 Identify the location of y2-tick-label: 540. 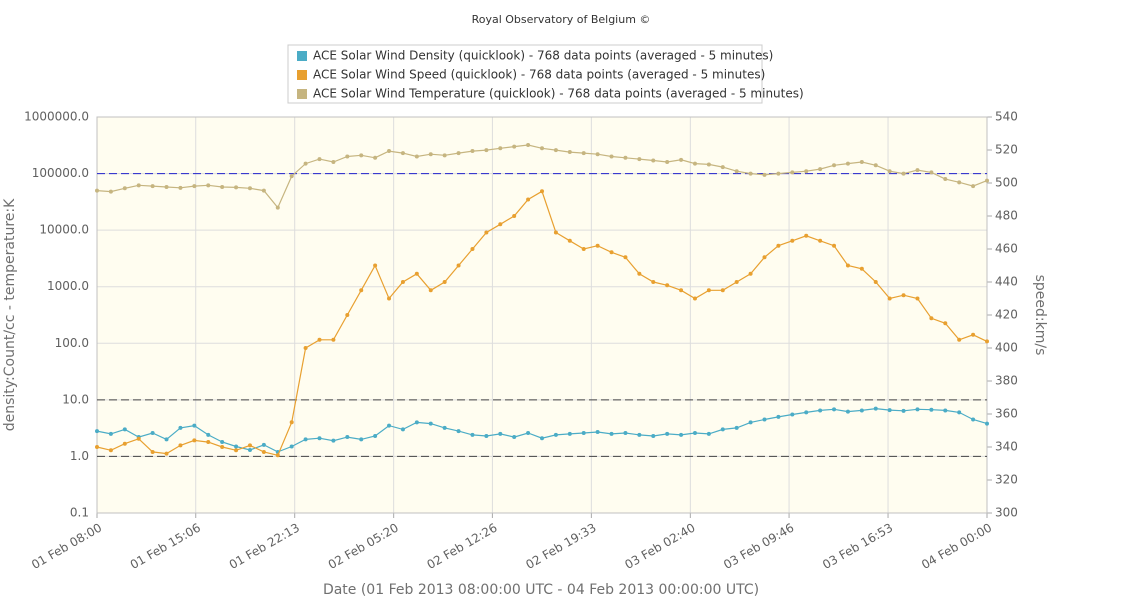
(1006, 117).